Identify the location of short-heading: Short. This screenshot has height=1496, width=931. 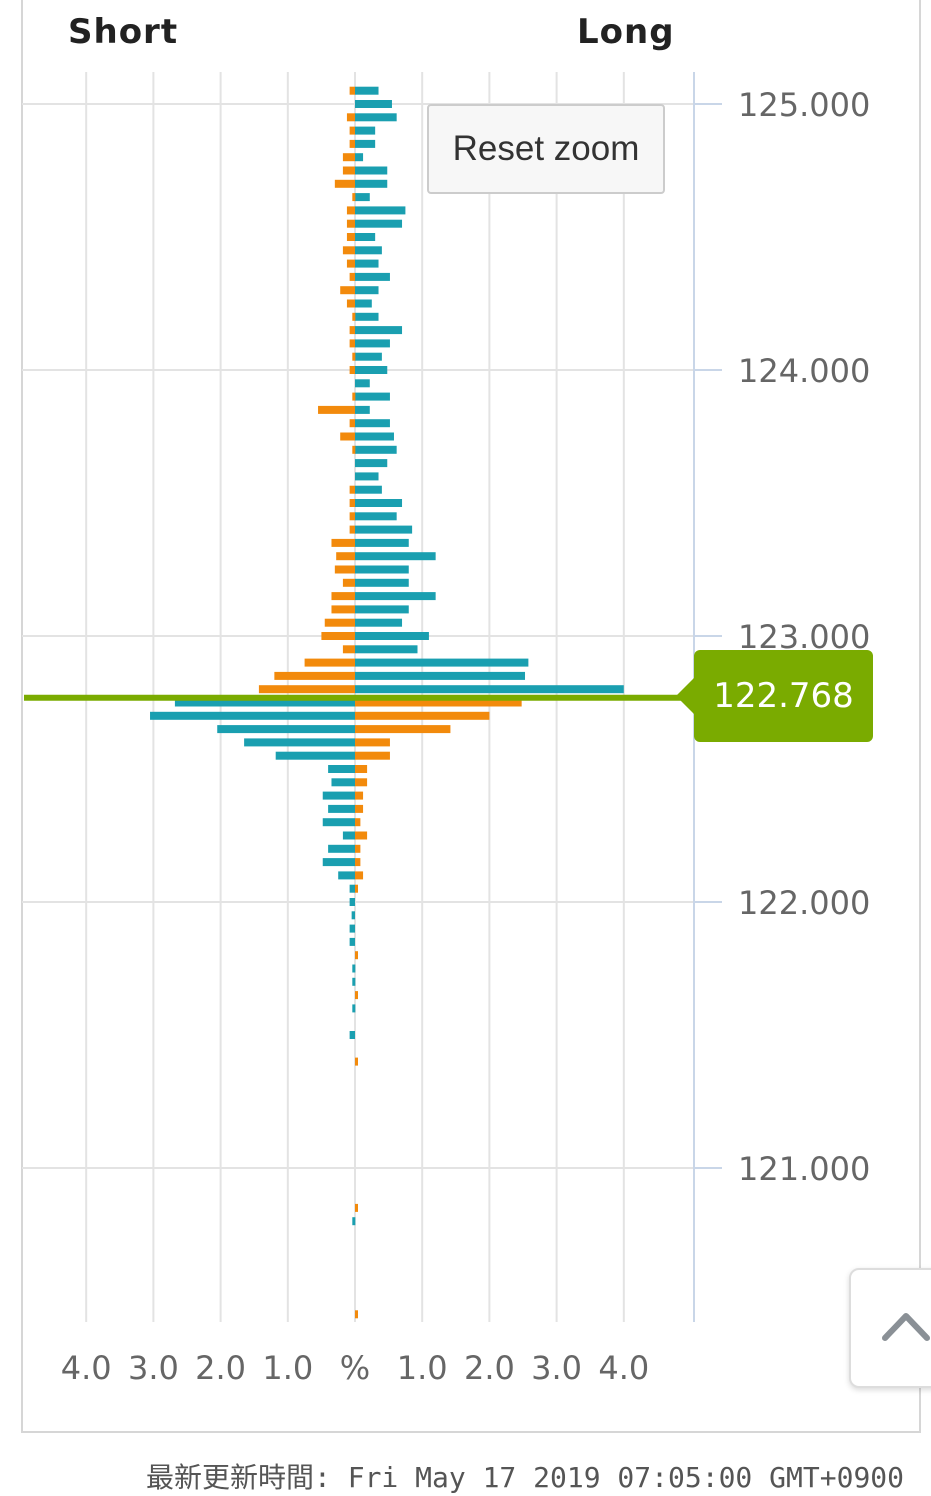
(123, 32).